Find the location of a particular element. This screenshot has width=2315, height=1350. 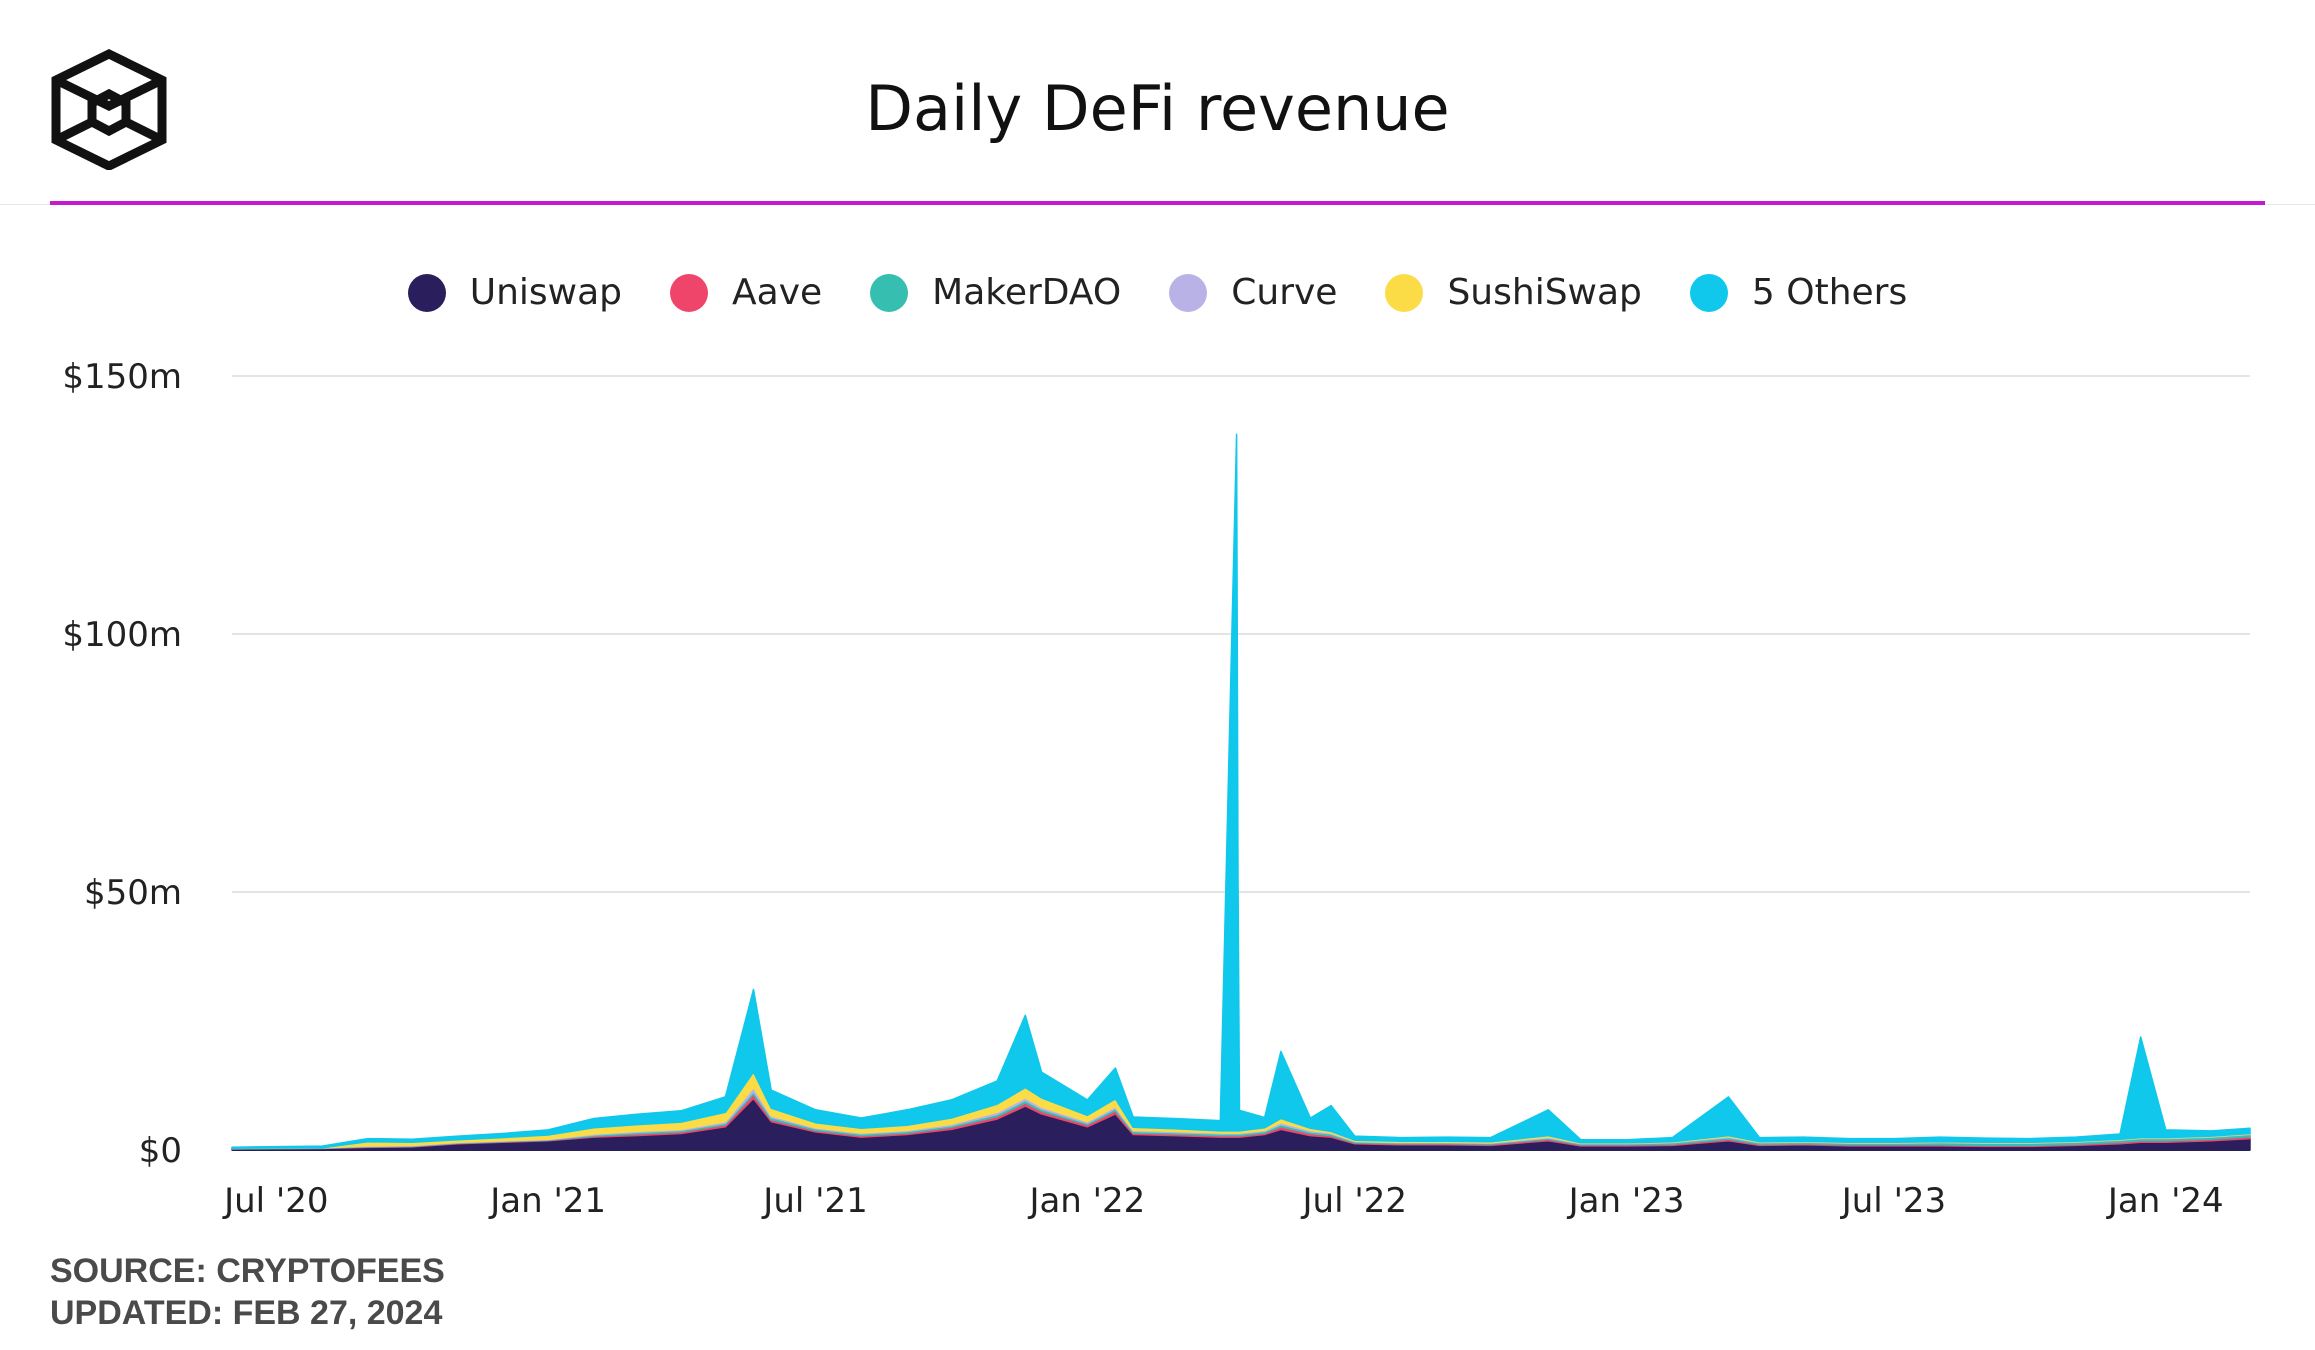

x-tick-label: Jul '22 is located at coordinates (1354, 1201).